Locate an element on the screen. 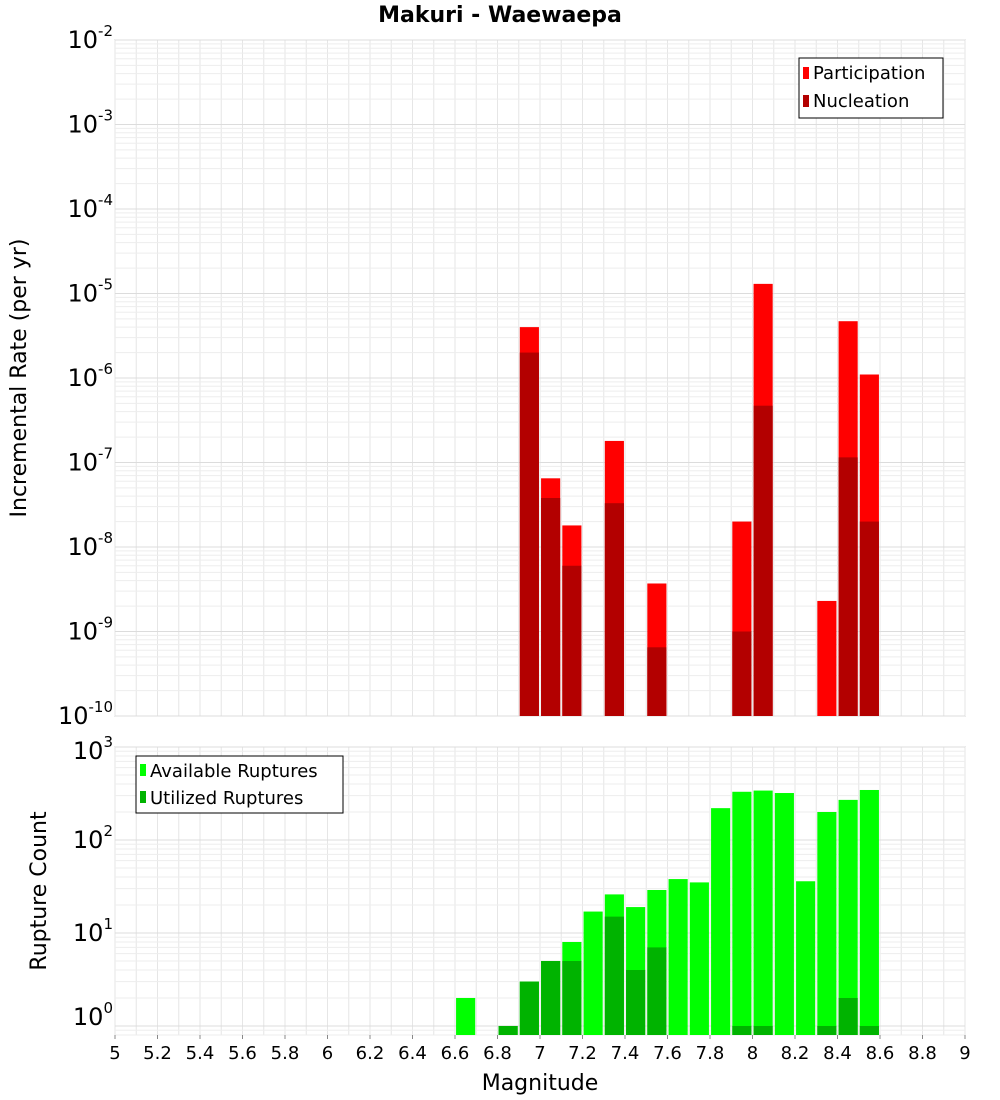  available-legend-label: Available Ruptures is located at coordinates (234, 771).